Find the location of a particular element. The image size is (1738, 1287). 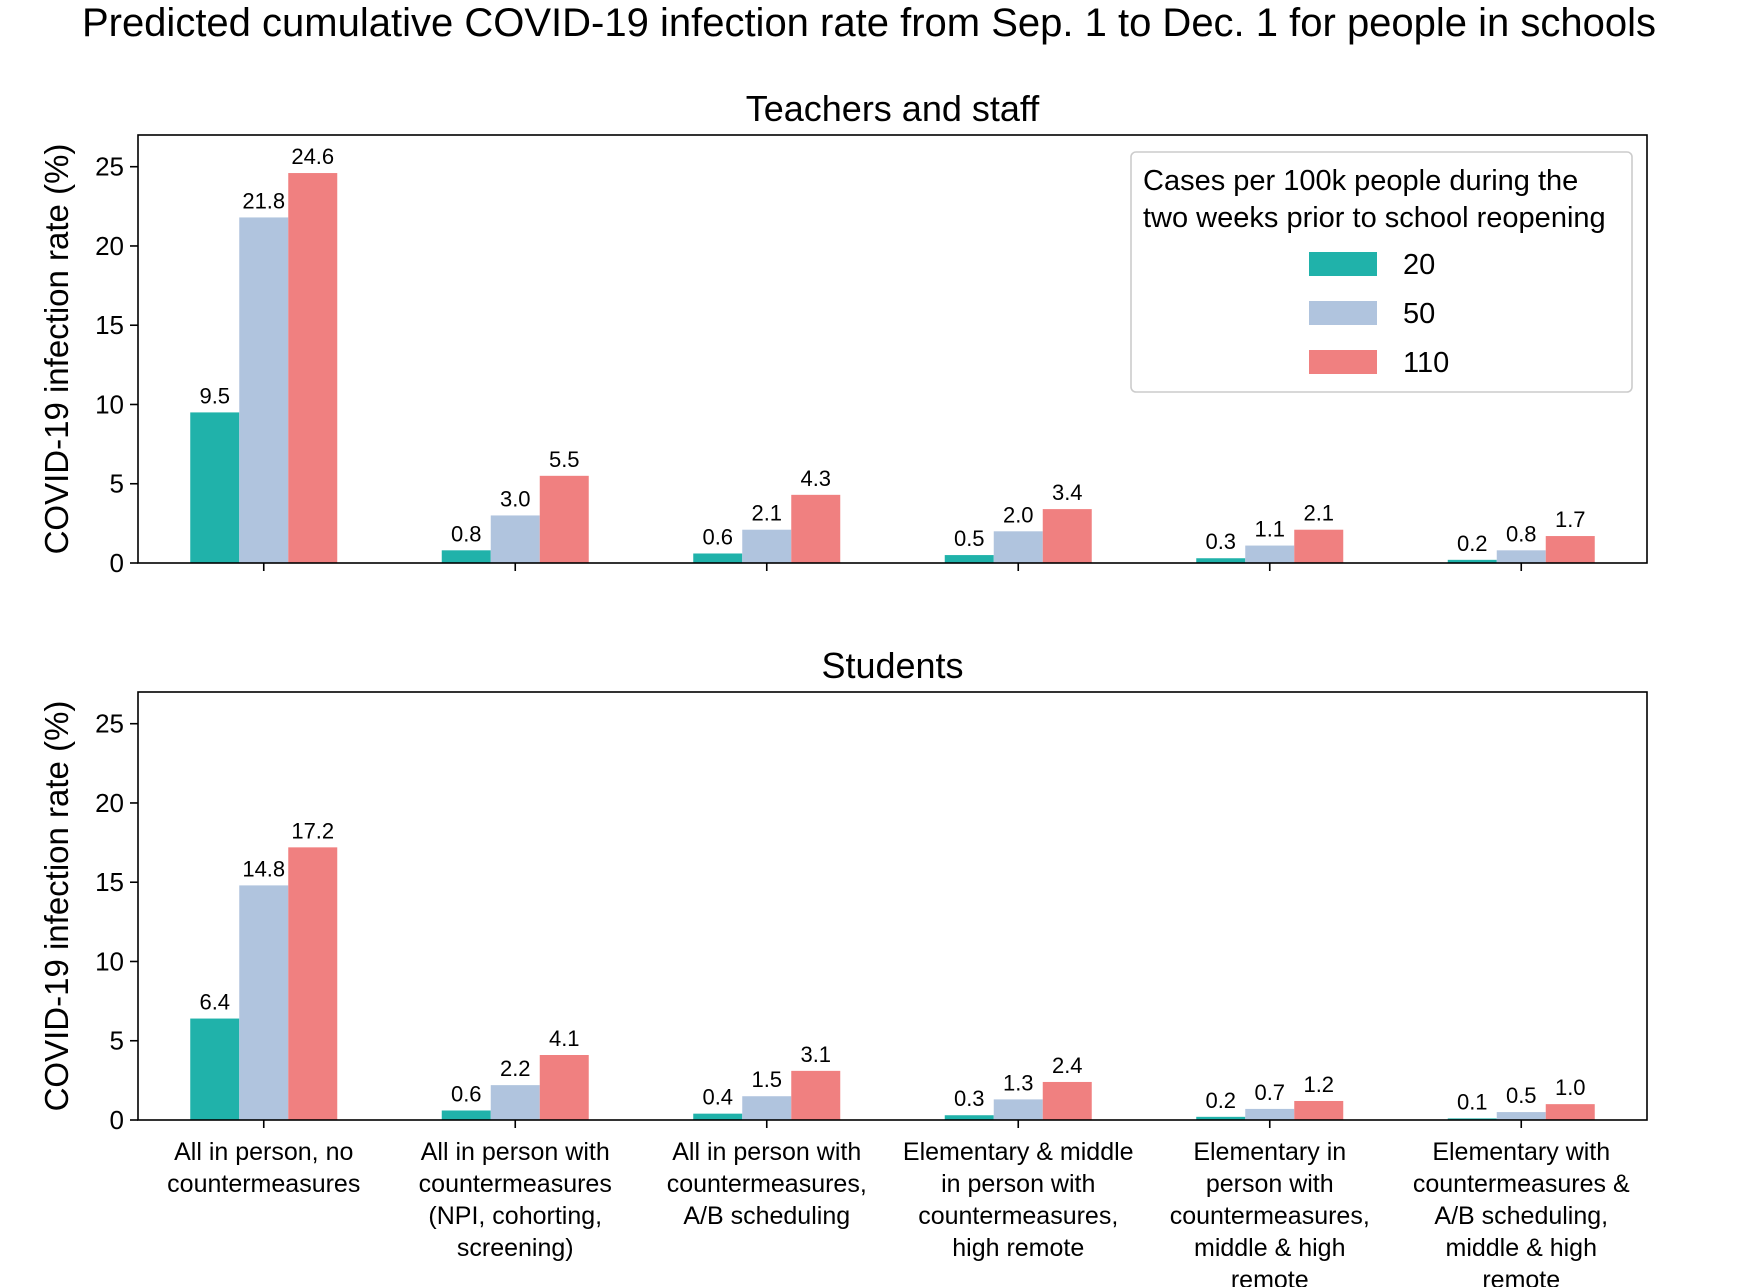

bar-value-label: 1.1 is located at coordinates (1269, 529).